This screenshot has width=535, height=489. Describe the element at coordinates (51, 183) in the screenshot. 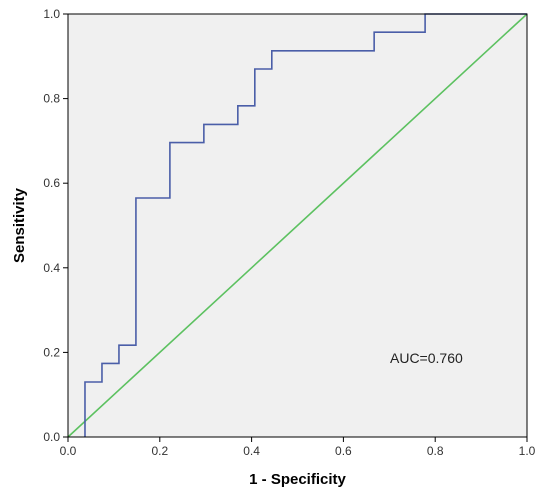

I see `y-tick-label: 0.6` at that location.